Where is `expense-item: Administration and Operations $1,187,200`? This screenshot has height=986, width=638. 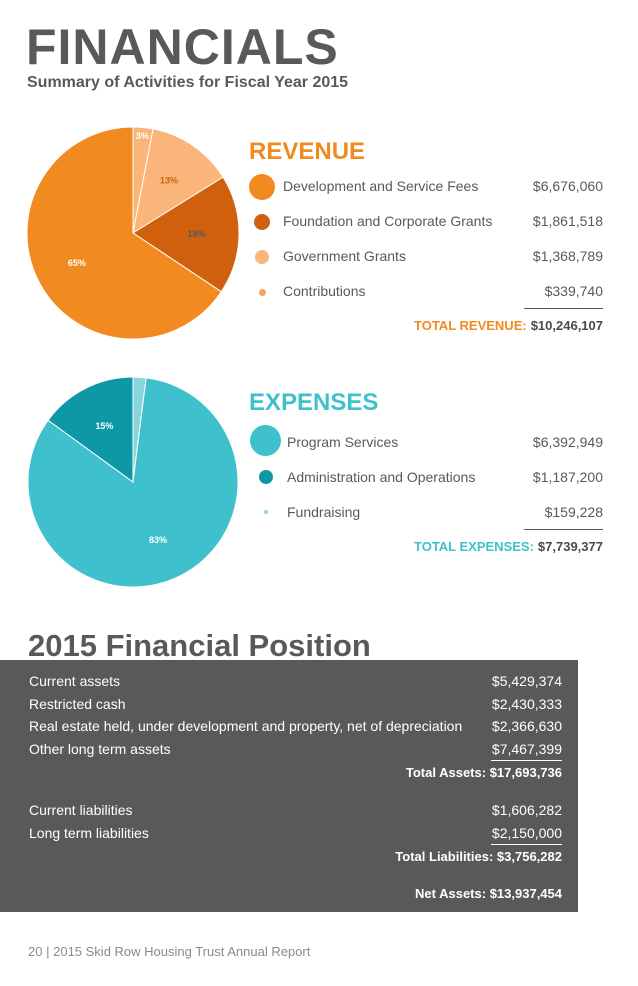 expense-item: Administration and Operations $1,187,200 is located at coordinates (426, 478).